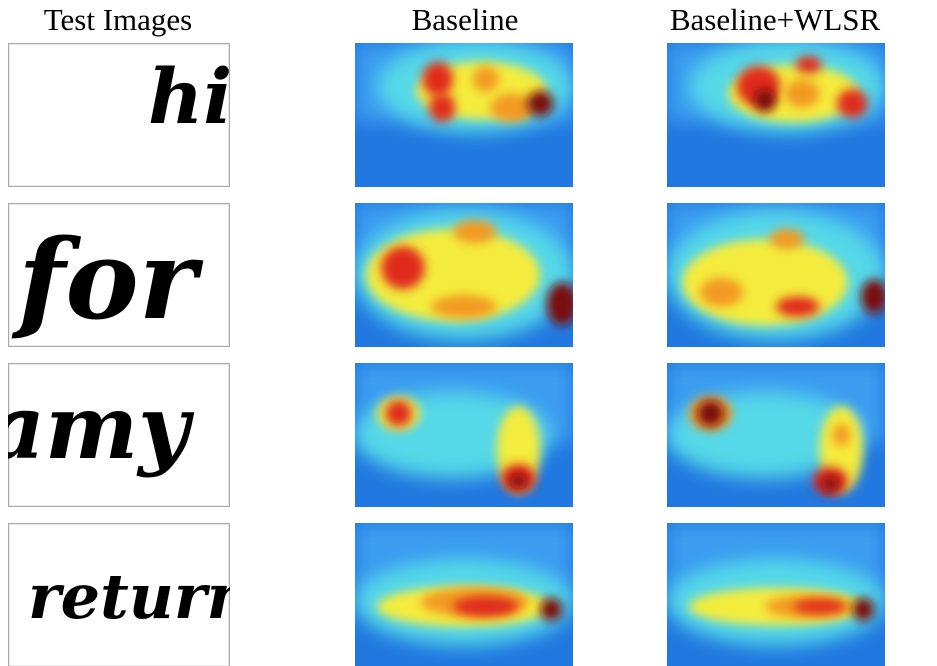  Describe the element at coordinates (107, 279) in the screenshot. I see `handwritten-word: for` at that location.